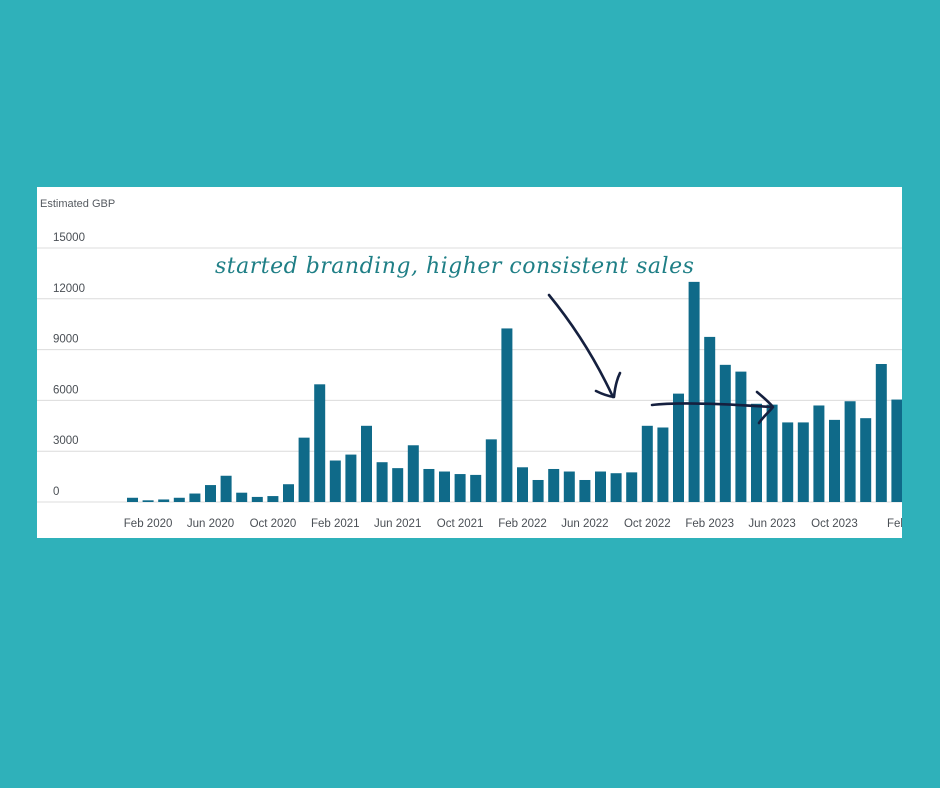  What do you see at coordinates (210, 524) in the screenshot?
I see `x-tick-label: Jun 2020` at bounding box center [210, 524].